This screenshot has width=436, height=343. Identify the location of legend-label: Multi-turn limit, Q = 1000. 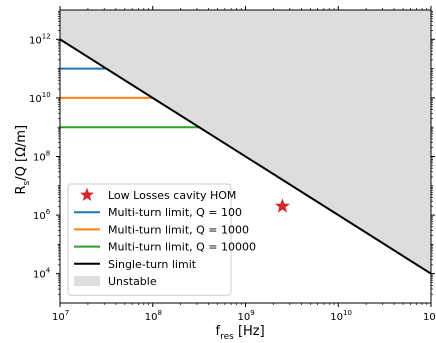
(178, 229).